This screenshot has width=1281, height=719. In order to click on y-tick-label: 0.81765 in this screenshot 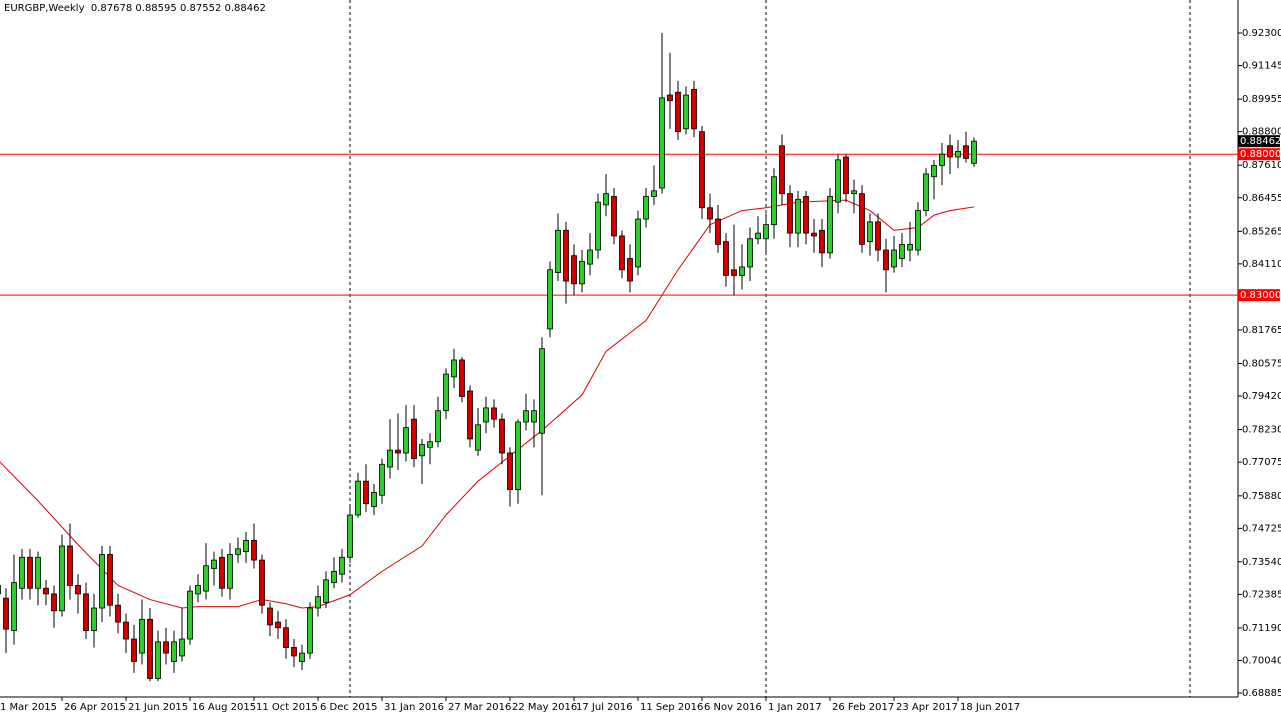, I will do `click(1261, 330)`.